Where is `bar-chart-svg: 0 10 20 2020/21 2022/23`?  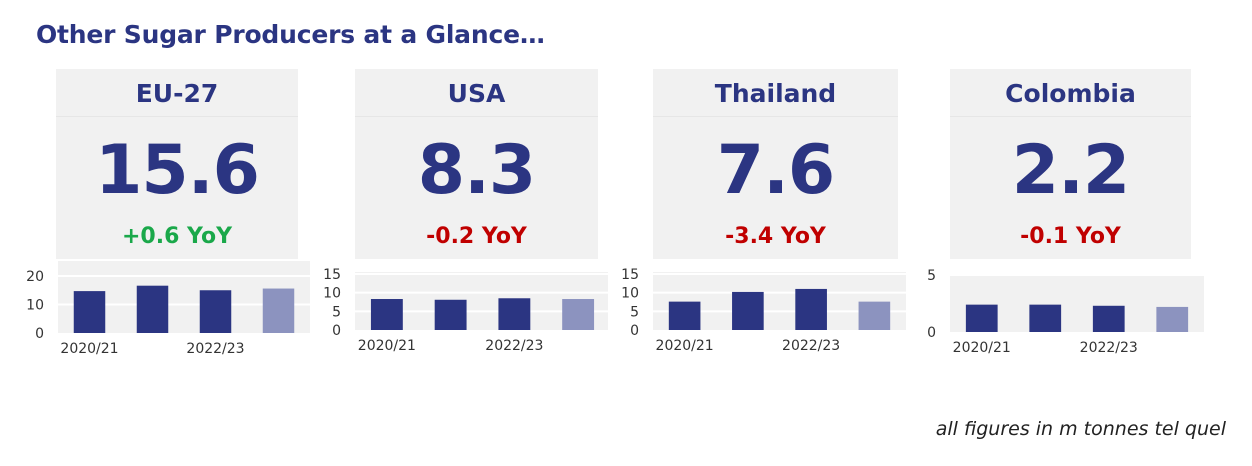
bar-chart-svg: 0 10 20 2020/21 2022/23 is located at coordinates (168, 309).